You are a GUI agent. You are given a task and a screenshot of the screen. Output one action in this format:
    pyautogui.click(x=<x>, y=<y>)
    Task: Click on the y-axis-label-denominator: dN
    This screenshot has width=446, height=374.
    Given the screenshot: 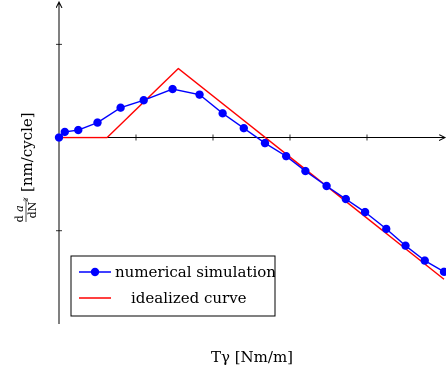 What is the action you would take?
    pyautogui.click(x=32, y=209)
    